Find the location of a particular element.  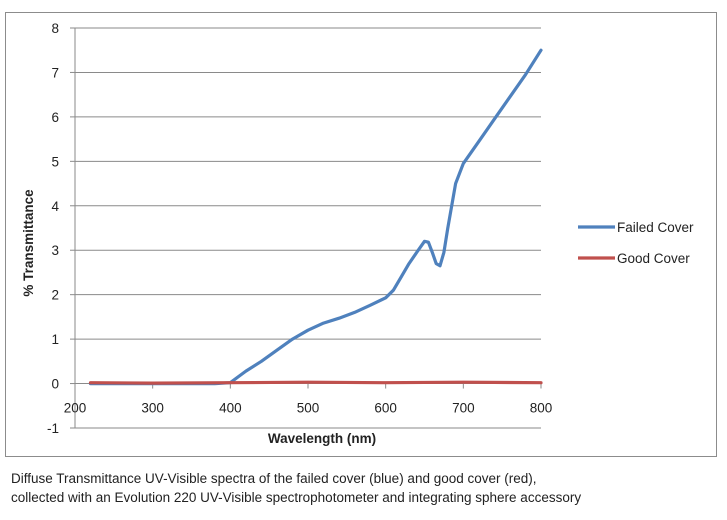

y-tick-label: 5 is located at coordinates (55, 161).